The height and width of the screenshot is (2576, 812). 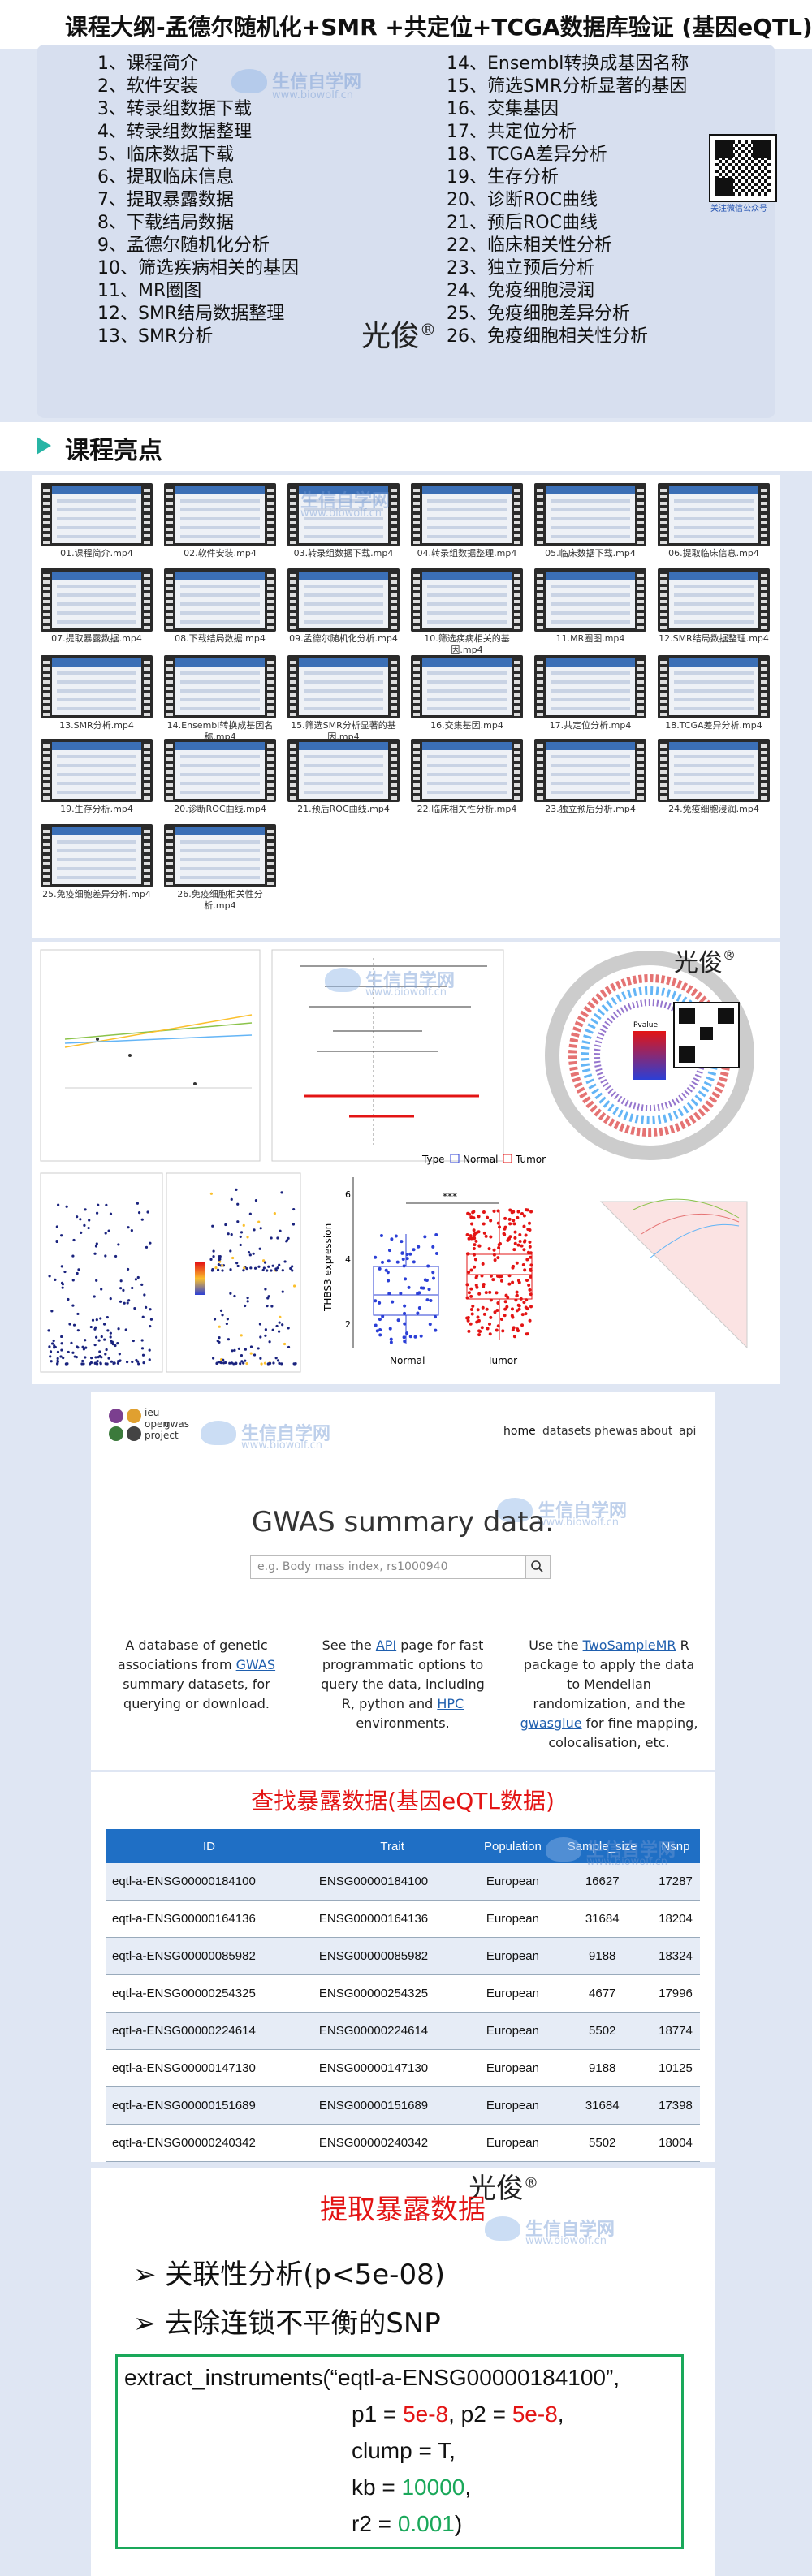 I want to click on search-button, so click(x=538, y=1567).